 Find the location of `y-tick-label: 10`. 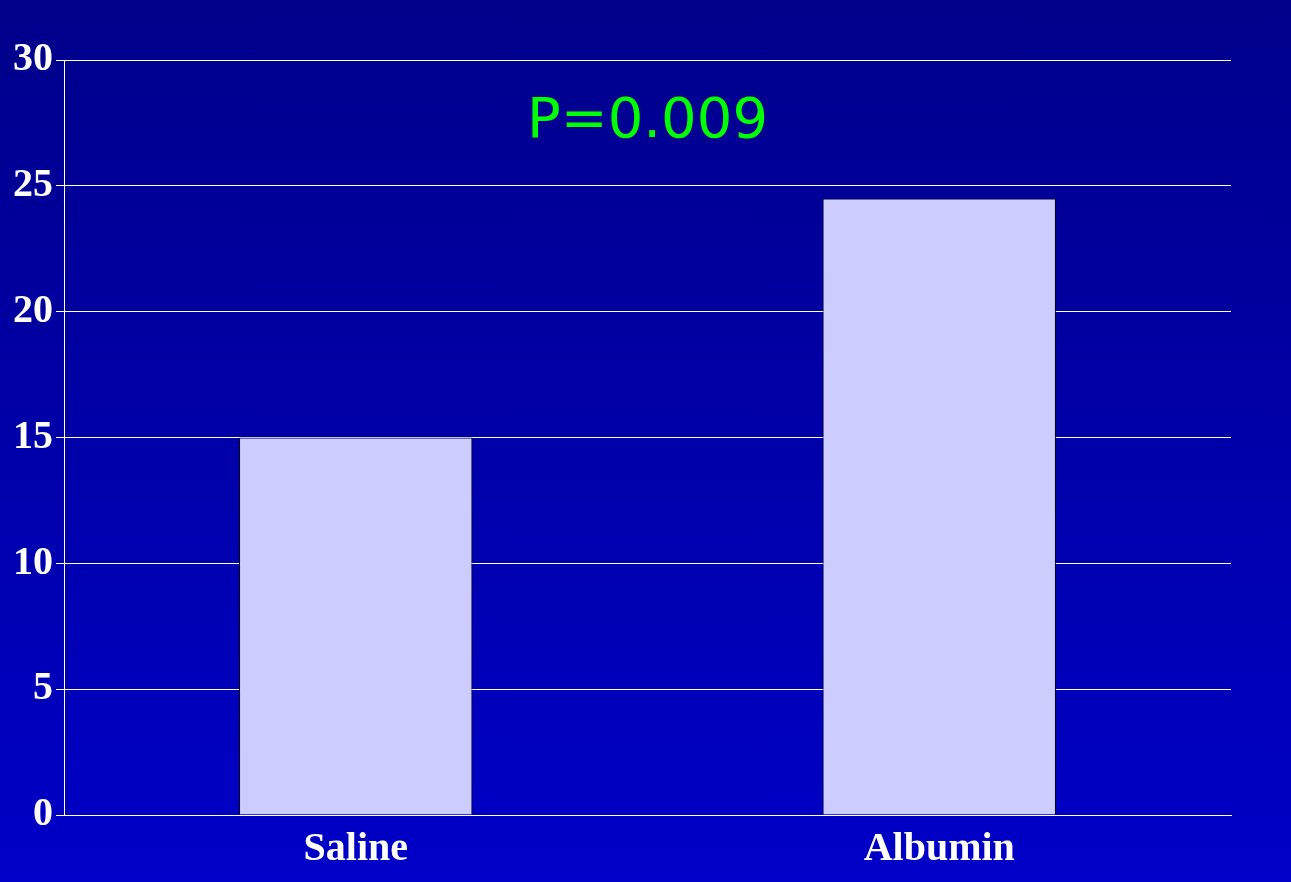

y-tick-label: 10 is located at coordinates (33, 560).